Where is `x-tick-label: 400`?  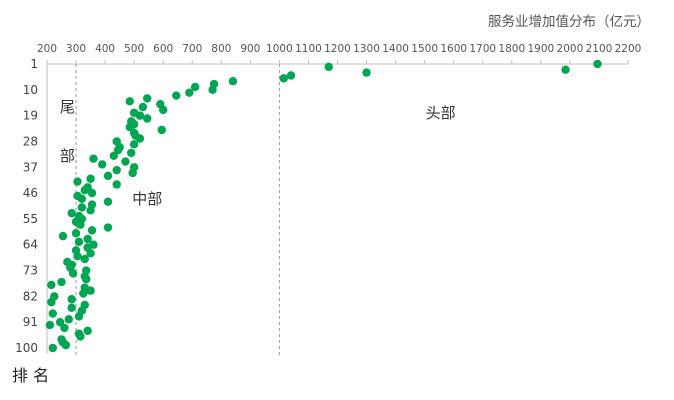
x-tick-label: 400 is located at coordinates (105, 49).